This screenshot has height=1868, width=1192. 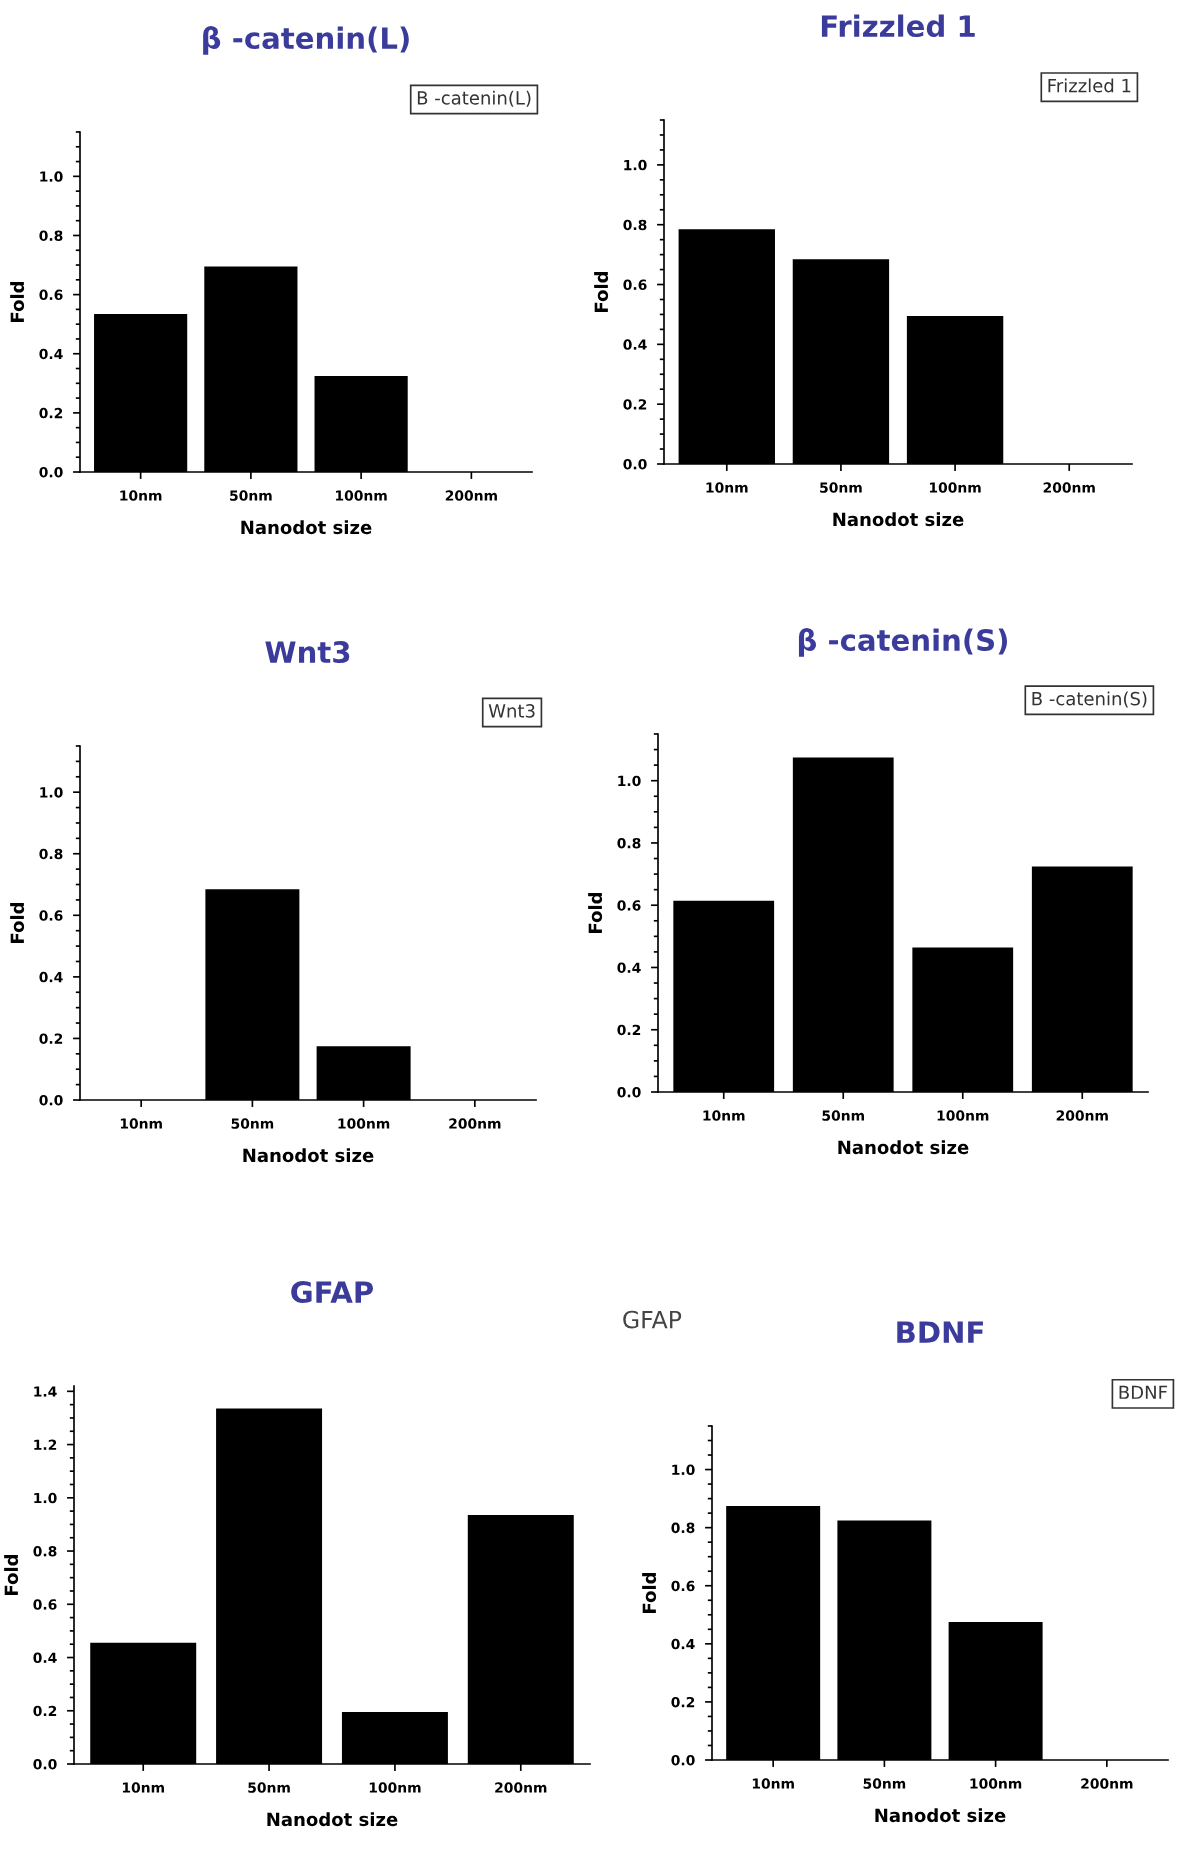 I want to click on text: Wnt3, so click(x=511, y=711).